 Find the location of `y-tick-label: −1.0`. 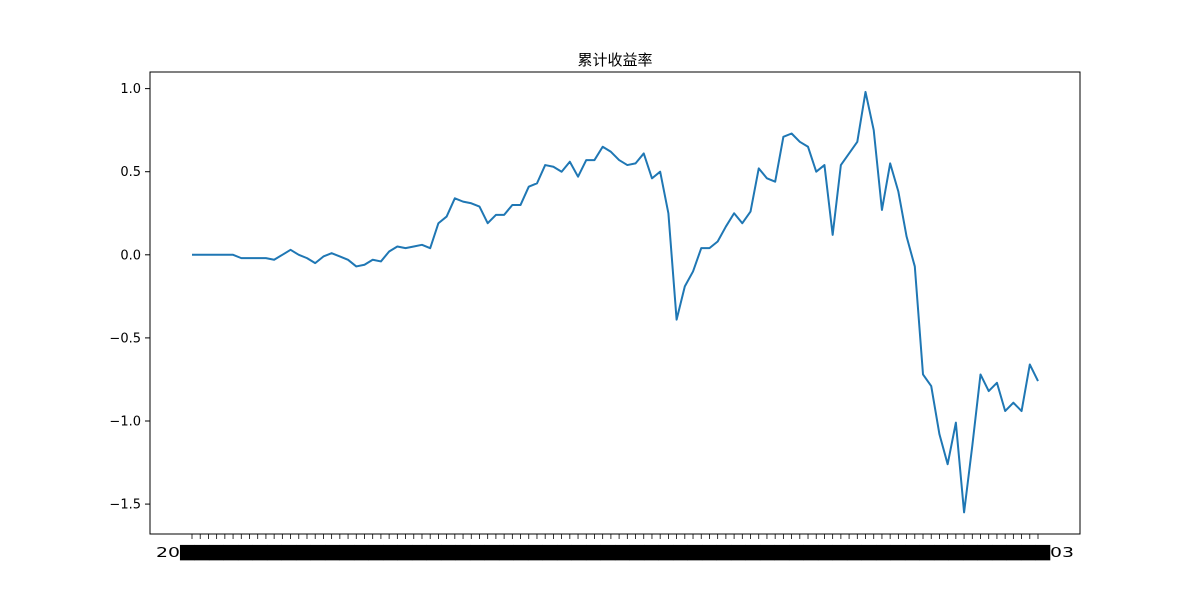

y-tick-label: −1.0 is located at coordinates (125, 421).